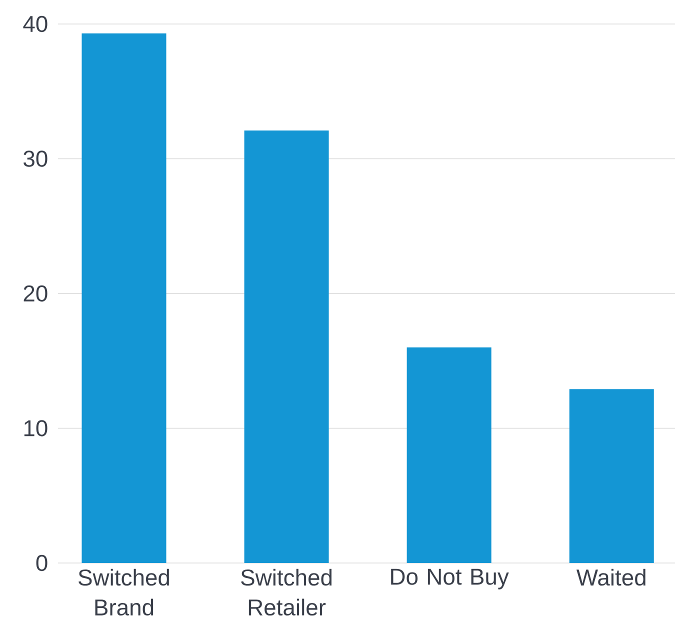 The image size is (675, 640). Describe the element at coordinates (36, 293) in the screenshot. I see `y-tick-label: 20` at that location.